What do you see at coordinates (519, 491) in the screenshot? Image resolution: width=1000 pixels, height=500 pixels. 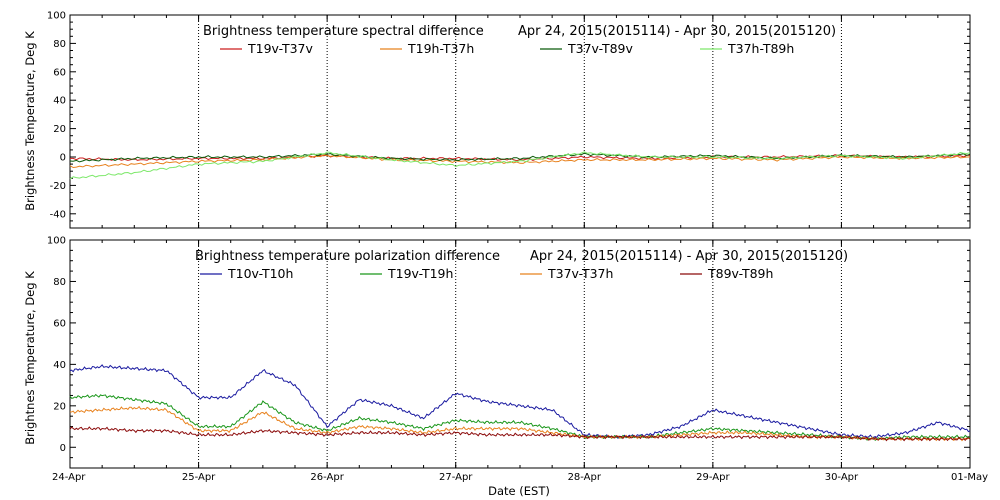 I see `x-axis-label: Date (EST)` at bounding box center [519, 491].